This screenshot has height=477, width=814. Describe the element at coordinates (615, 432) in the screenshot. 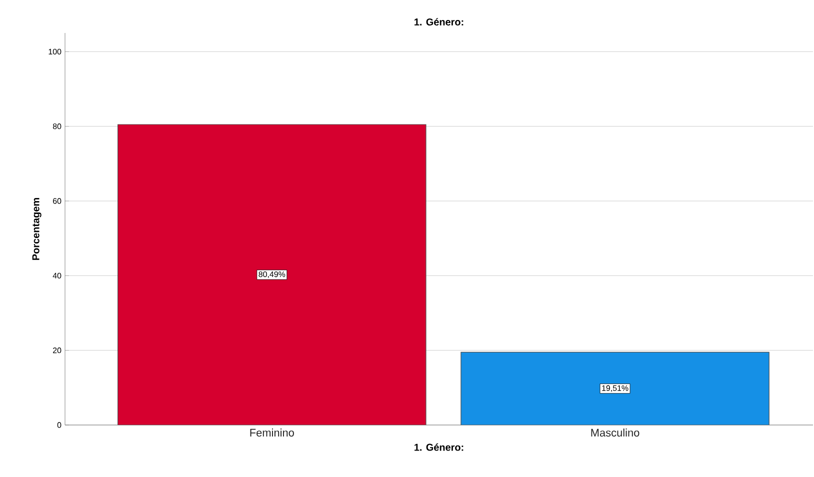

I see `x-tick-label: Masculino` at that location.